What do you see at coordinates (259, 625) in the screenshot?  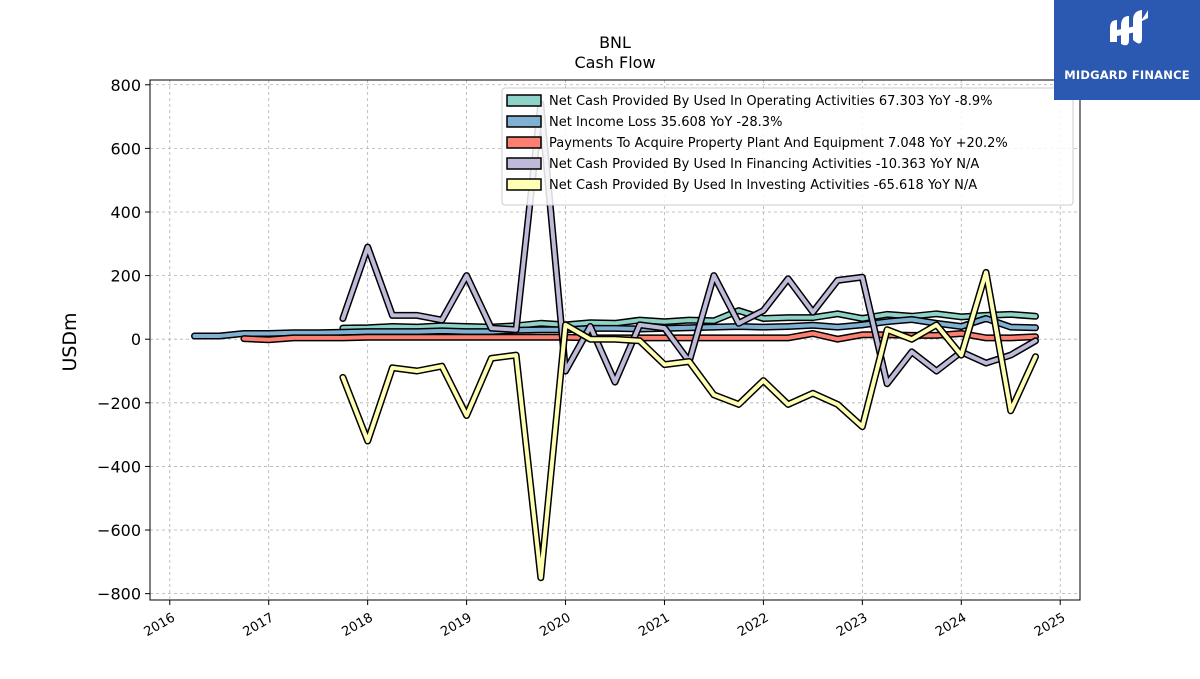 I see `x-tick-label: 2017` at bounding box center [259, 625].